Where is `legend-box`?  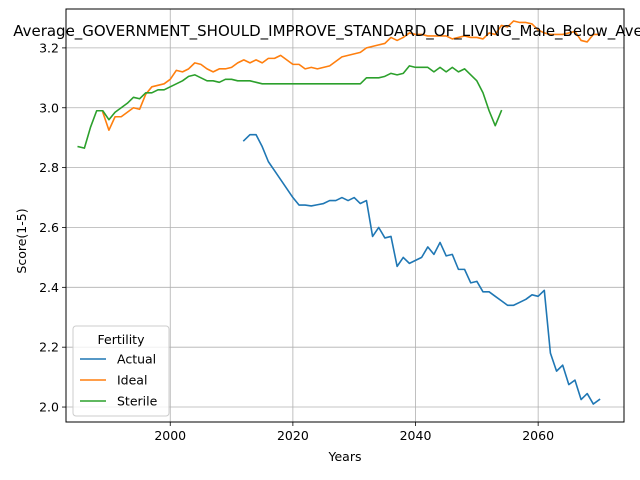
legend-box is located at coordinates (121, 371).